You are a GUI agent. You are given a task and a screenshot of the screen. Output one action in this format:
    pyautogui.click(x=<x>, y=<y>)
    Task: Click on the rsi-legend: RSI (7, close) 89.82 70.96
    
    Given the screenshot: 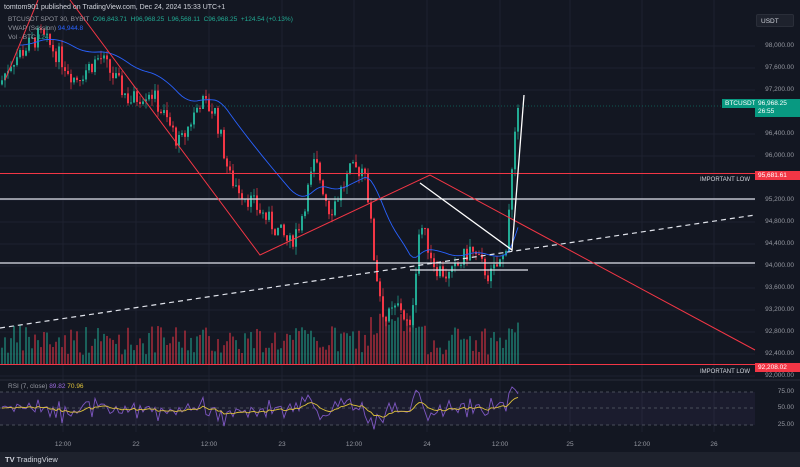 What is the action you would take?
    pyautogui.click(x=46, y=386)
    